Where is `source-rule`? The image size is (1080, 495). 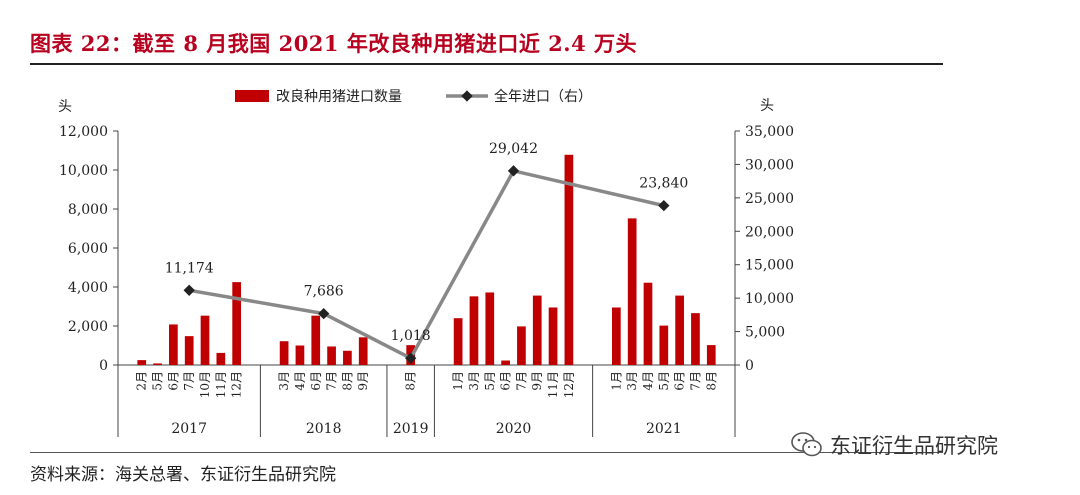
source-rule is located at coordinates (486, 452).